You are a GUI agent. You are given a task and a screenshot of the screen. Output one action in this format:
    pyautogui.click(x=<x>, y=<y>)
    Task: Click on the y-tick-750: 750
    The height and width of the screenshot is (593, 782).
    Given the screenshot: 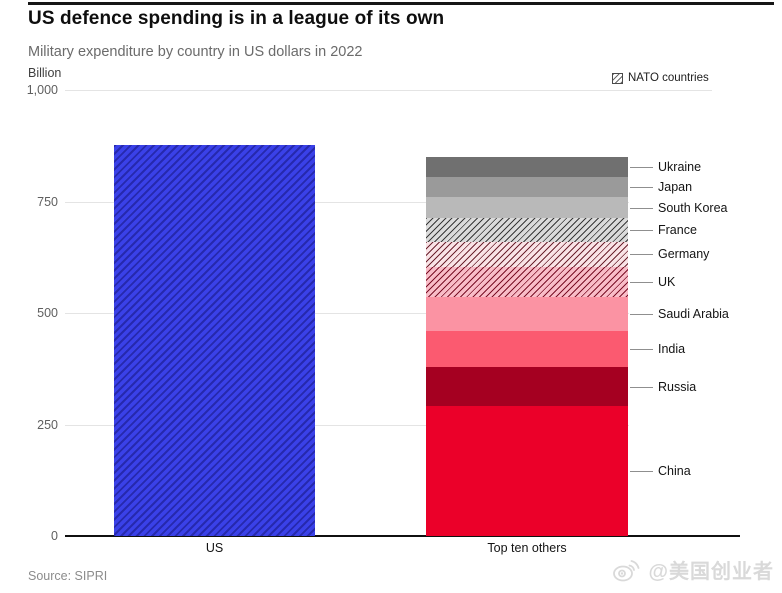 What is the action you would take?
    pyautogui.click(x=47, y=201)
    